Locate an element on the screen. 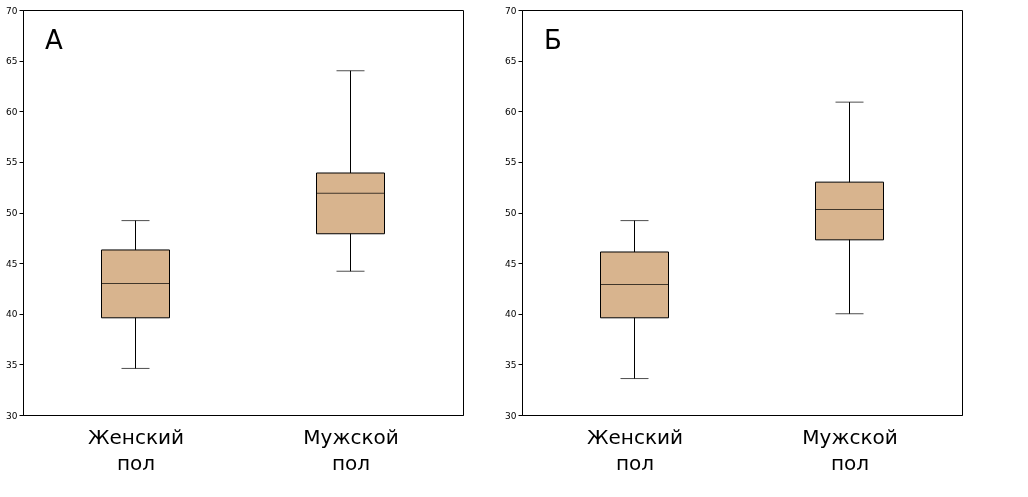 The image size is (1028, 497). annotation: Б is located at coordinates (553, 40).